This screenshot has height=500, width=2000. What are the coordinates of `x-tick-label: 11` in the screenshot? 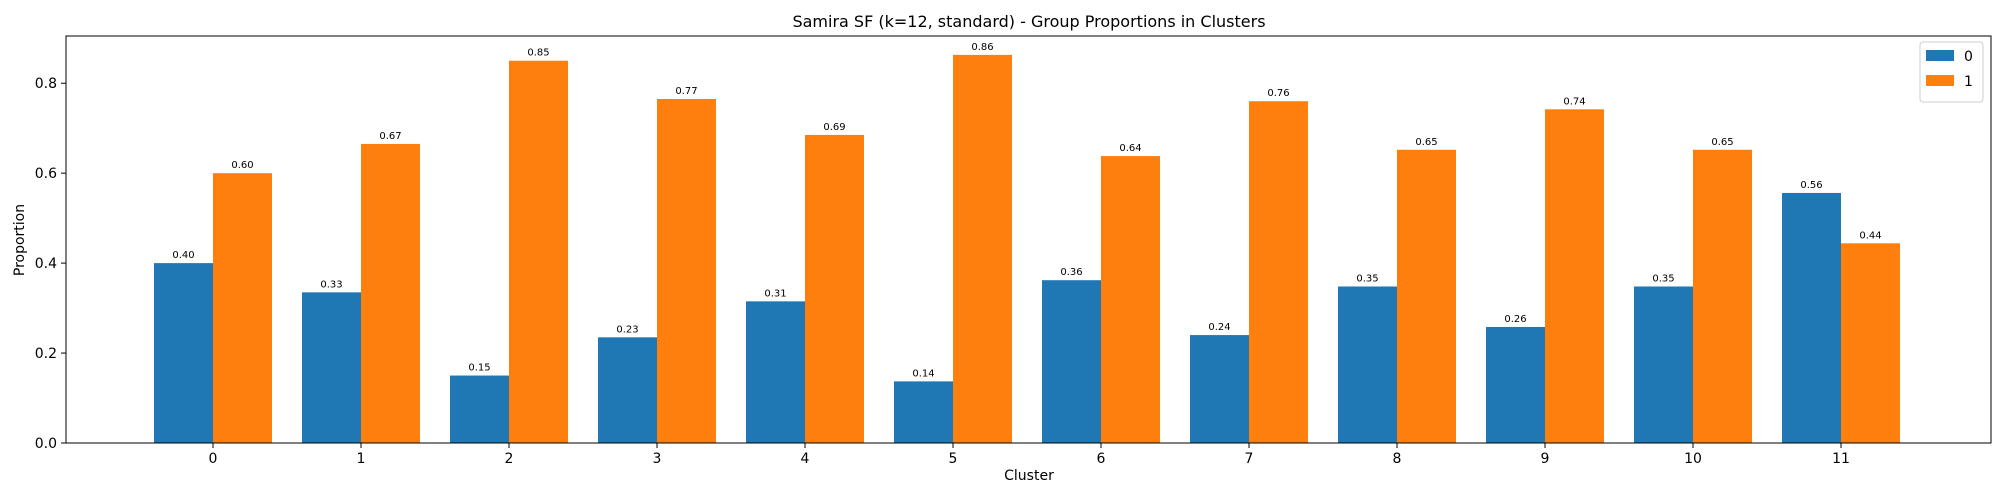 It's located at (1841, 459).